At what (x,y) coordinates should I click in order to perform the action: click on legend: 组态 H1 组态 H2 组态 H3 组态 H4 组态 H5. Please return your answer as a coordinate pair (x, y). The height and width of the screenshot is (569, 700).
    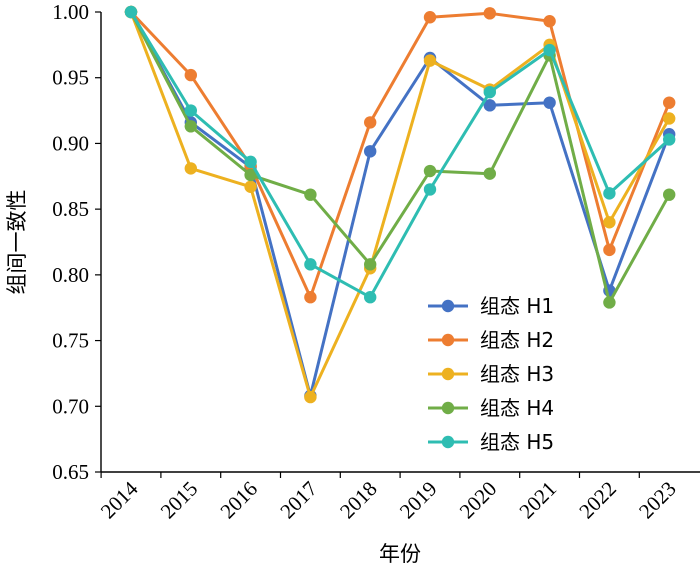
    Looking at the image, I should click on (491, 374).